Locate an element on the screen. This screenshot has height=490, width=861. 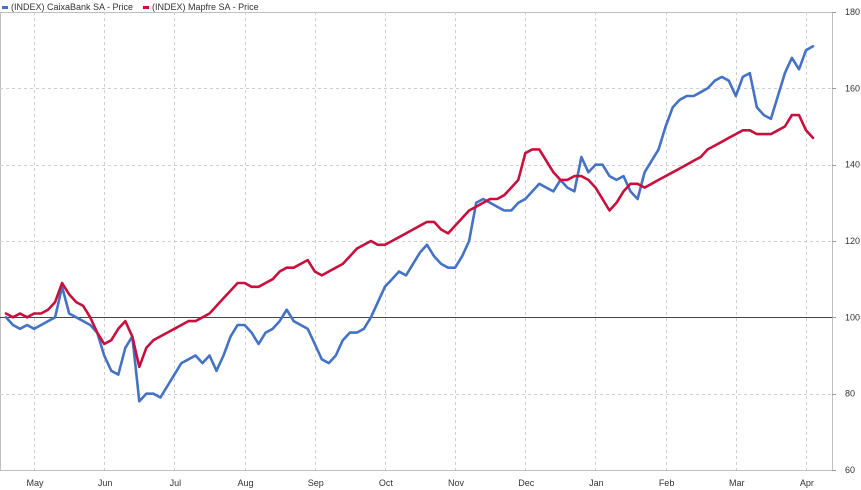
y-tick-label: 180 is located at coordinates (852, 12).